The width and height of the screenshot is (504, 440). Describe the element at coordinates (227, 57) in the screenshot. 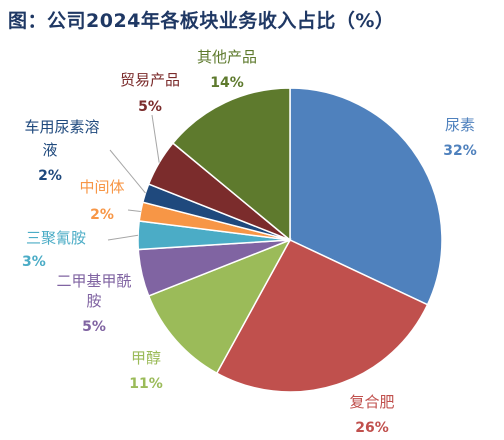

I see `slice-label: 其他产品` at that location.